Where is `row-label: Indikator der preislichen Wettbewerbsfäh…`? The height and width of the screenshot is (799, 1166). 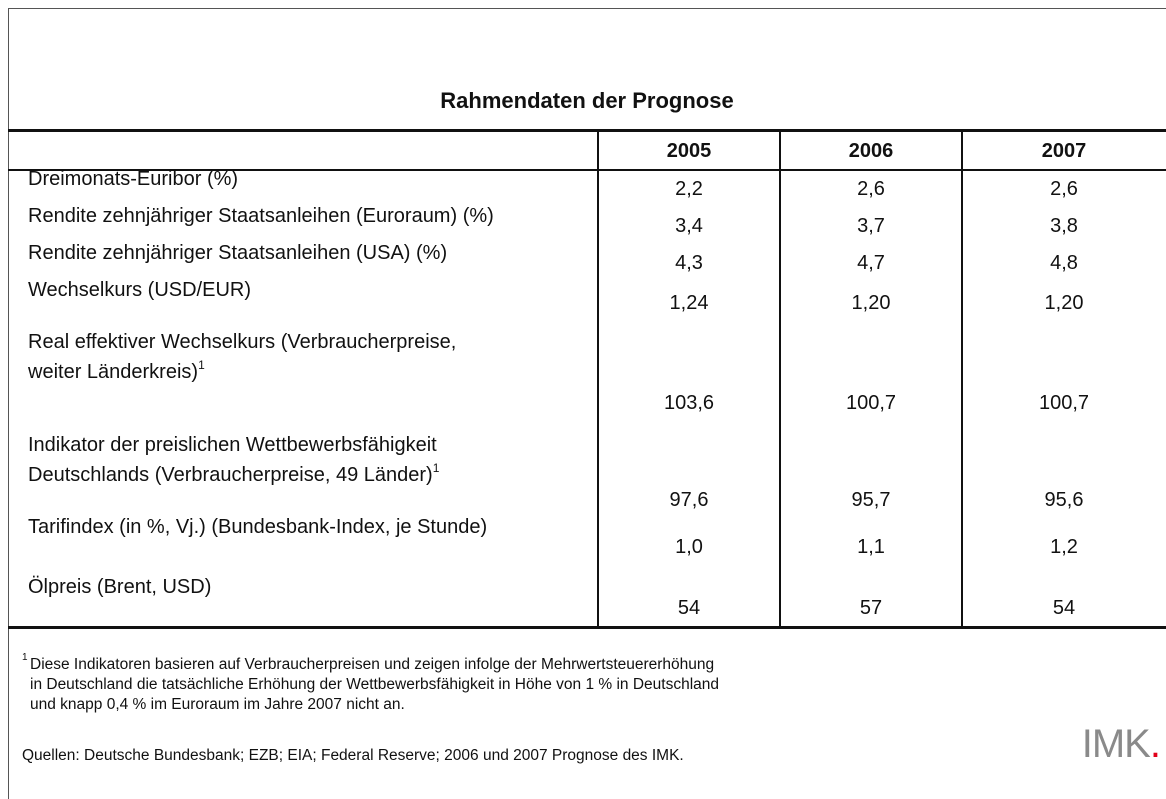 row-label: Indikator der preislichen Wettbewerbsfäh… is located at coordinates (233, 460).